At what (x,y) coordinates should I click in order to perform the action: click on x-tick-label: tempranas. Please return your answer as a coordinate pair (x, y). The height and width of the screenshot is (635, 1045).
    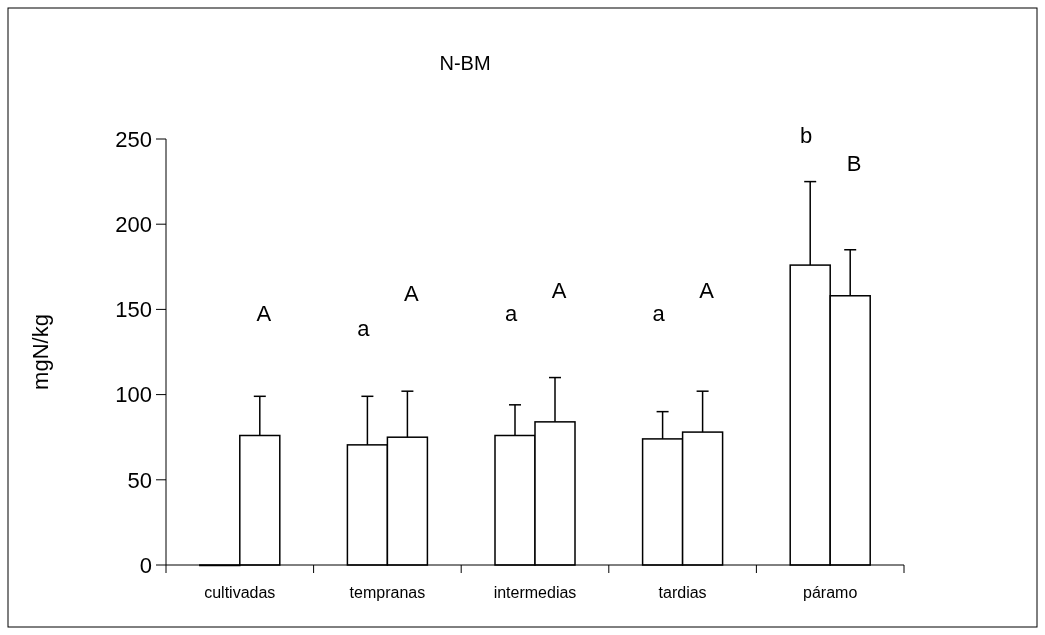
    Looking at the image, I should click on (387, 592).